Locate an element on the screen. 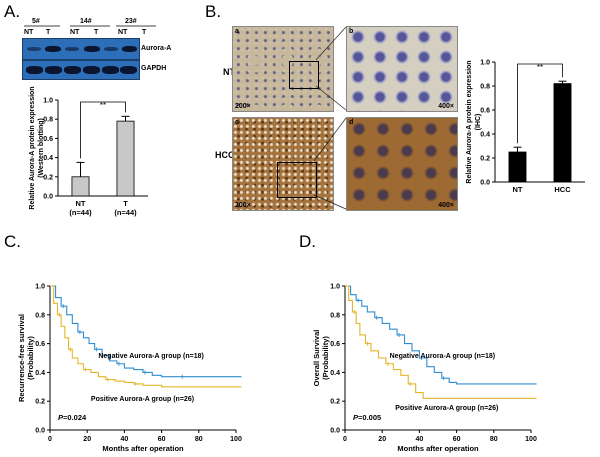  blot-label-aurora-a: Aurora-A is located at coordinates (156, 48).